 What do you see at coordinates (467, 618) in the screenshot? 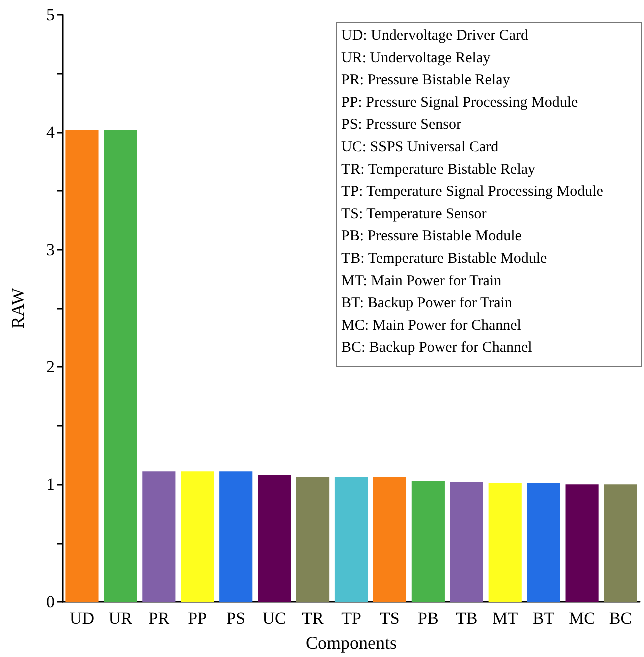
I see `x-tick-label: TB` at bounding box center [467, 618].